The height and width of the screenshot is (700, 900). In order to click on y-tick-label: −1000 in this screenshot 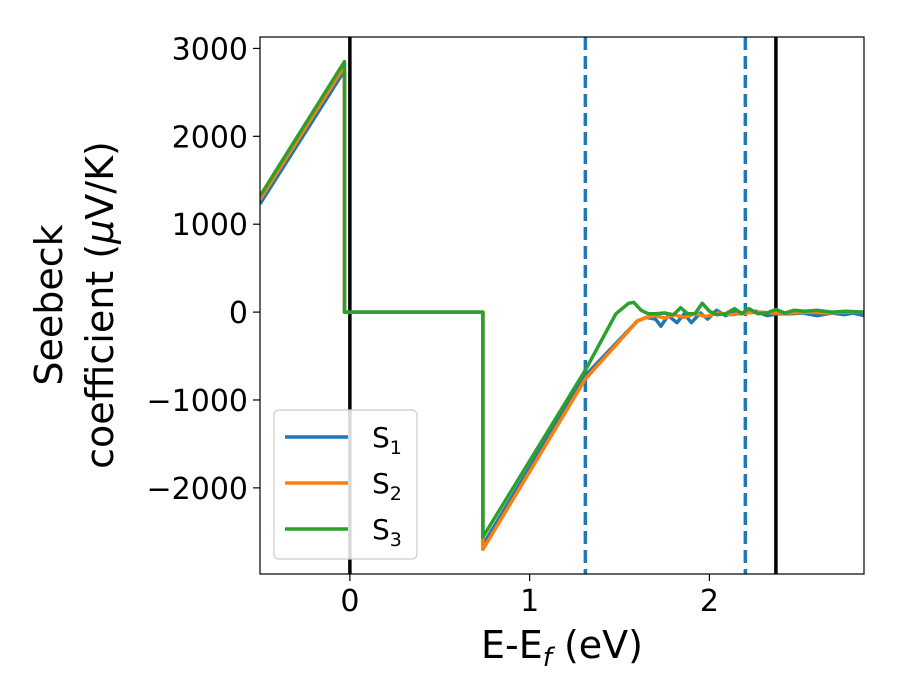, I will do `click(197, 401)`.